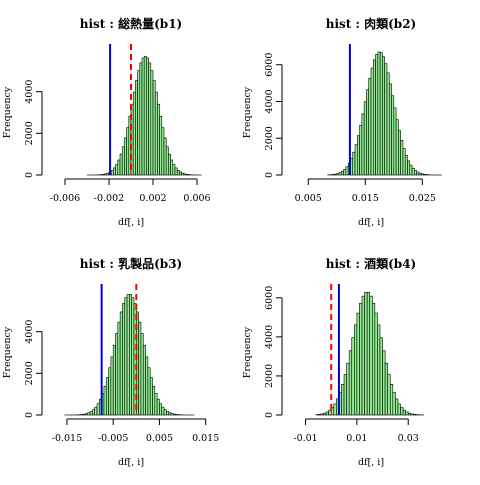 The image size is (480, 485). What do you see at coordinates (131, 263) in the screenshot?
I see `chart-title: hist : 乳製品(b3)` at bounding box center [131, 263].